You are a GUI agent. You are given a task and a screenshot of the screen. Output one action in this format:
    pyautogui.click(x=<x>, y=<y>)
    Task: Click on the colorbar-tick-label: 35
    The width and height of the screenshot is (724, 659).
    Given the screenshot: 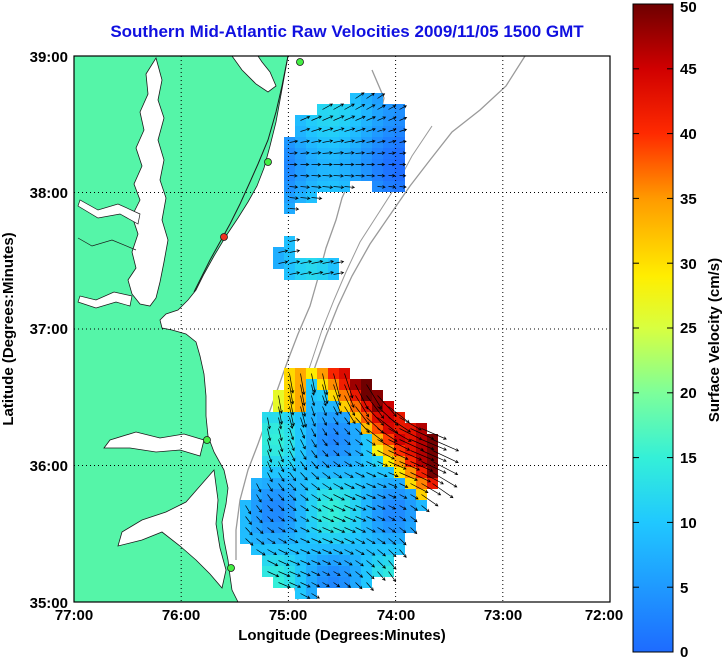 What is the action you would take?
    pyautogui.click(x=688, y=199)
    